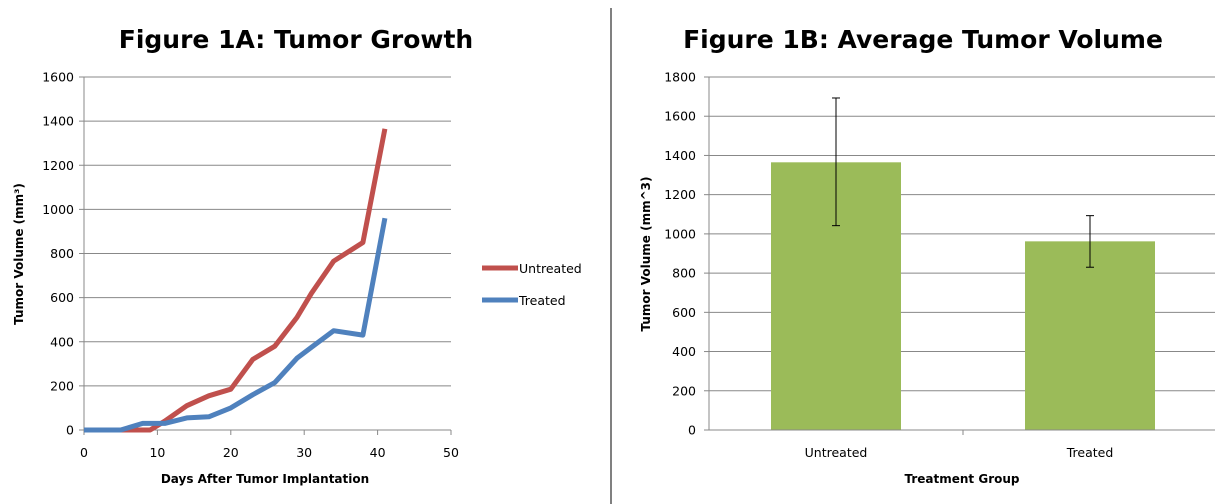  I want to click on chart-b-title: Figure 1B: Average Tumor Volume, so click(923, 39).